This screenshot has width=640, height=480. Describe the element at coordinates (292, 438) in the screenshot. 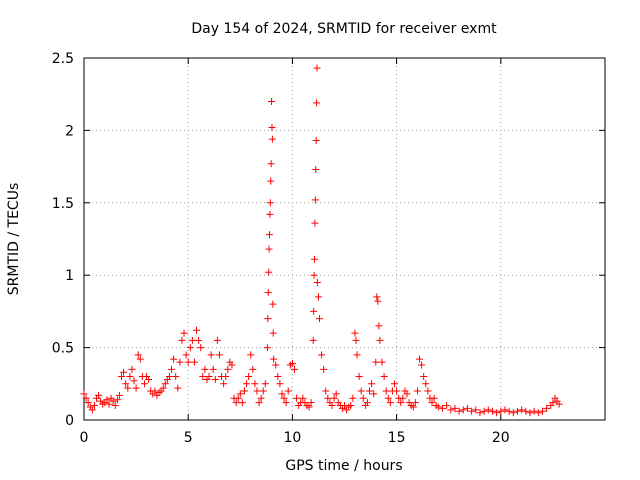

I see `x-tick-label: 10` at that location.